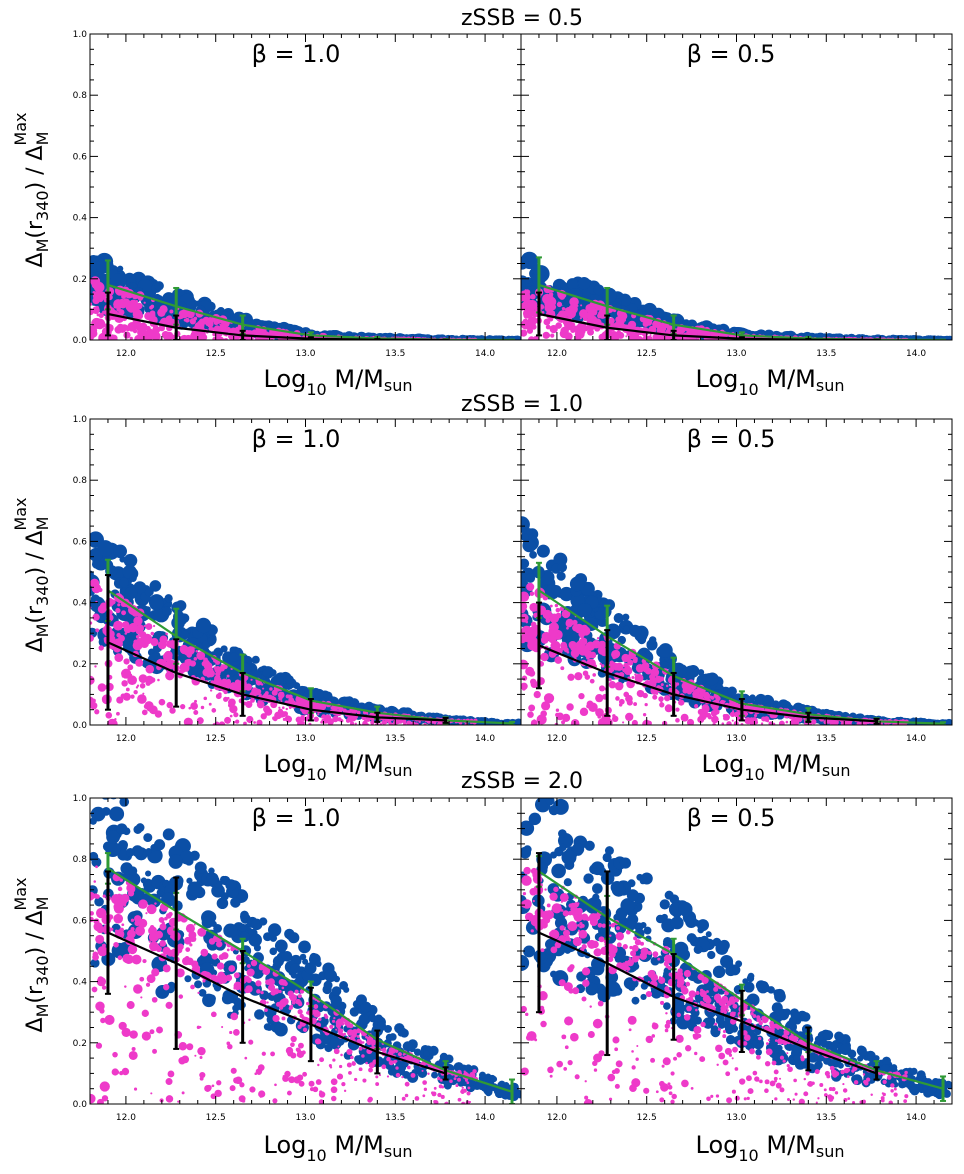  I want to click on y-axis-label-part: 340, so click(42, 205).